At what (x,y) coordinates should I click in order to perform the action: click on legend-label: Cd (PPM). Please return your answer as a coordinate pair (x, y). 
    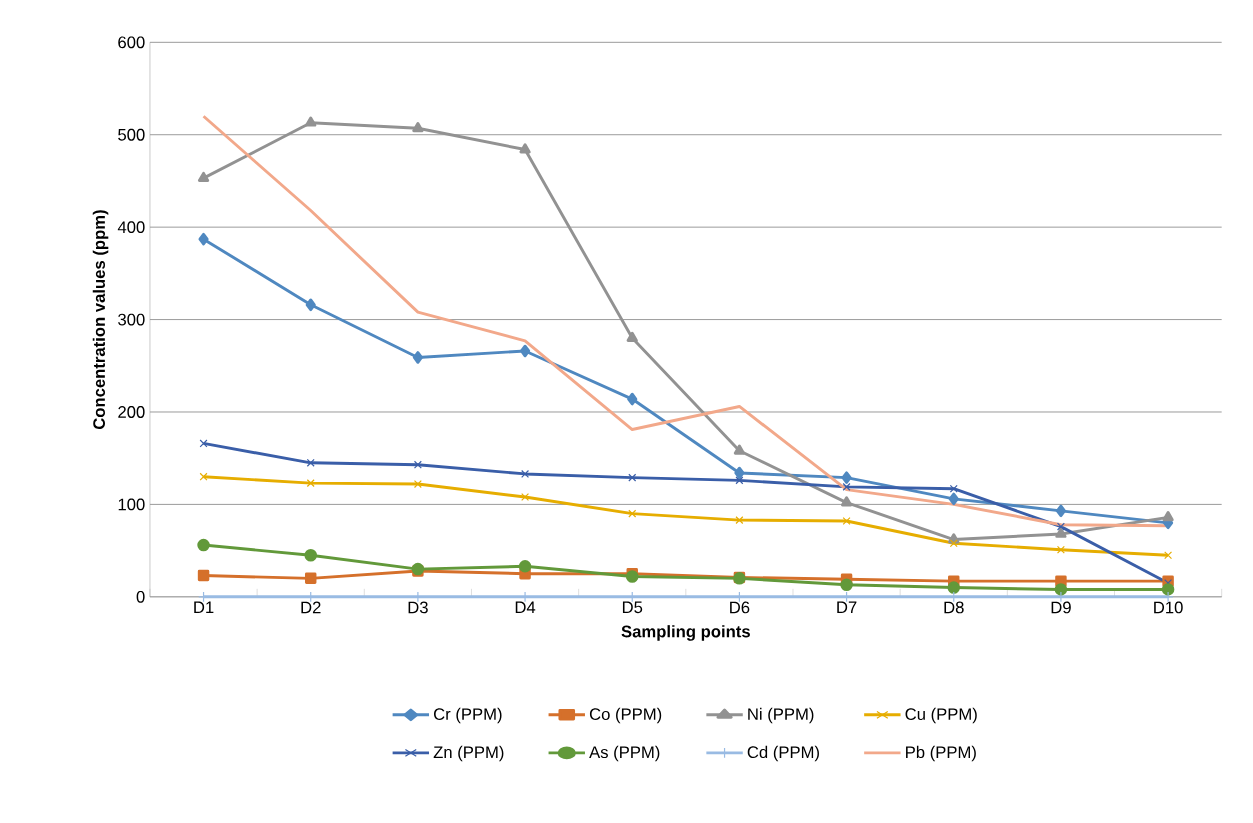
    Looking at the image, I should click on (783, 753).